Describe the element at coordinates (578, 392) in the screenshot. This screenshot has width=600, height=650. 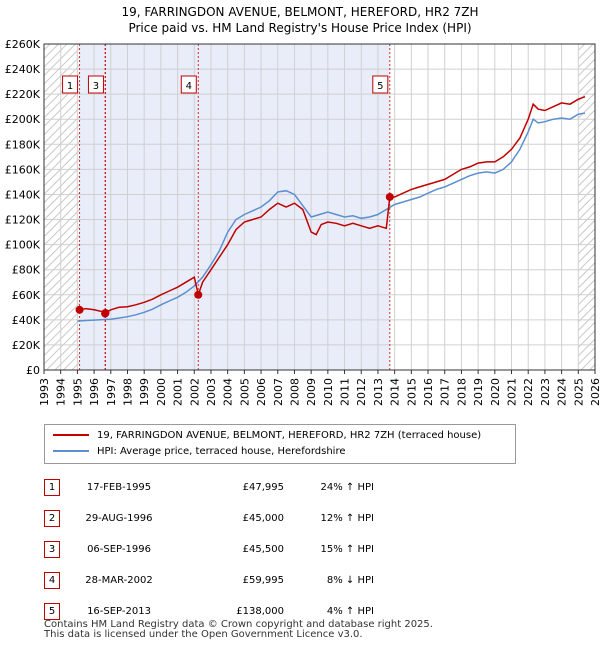
I see `x-tick-label: 2025` at that location.